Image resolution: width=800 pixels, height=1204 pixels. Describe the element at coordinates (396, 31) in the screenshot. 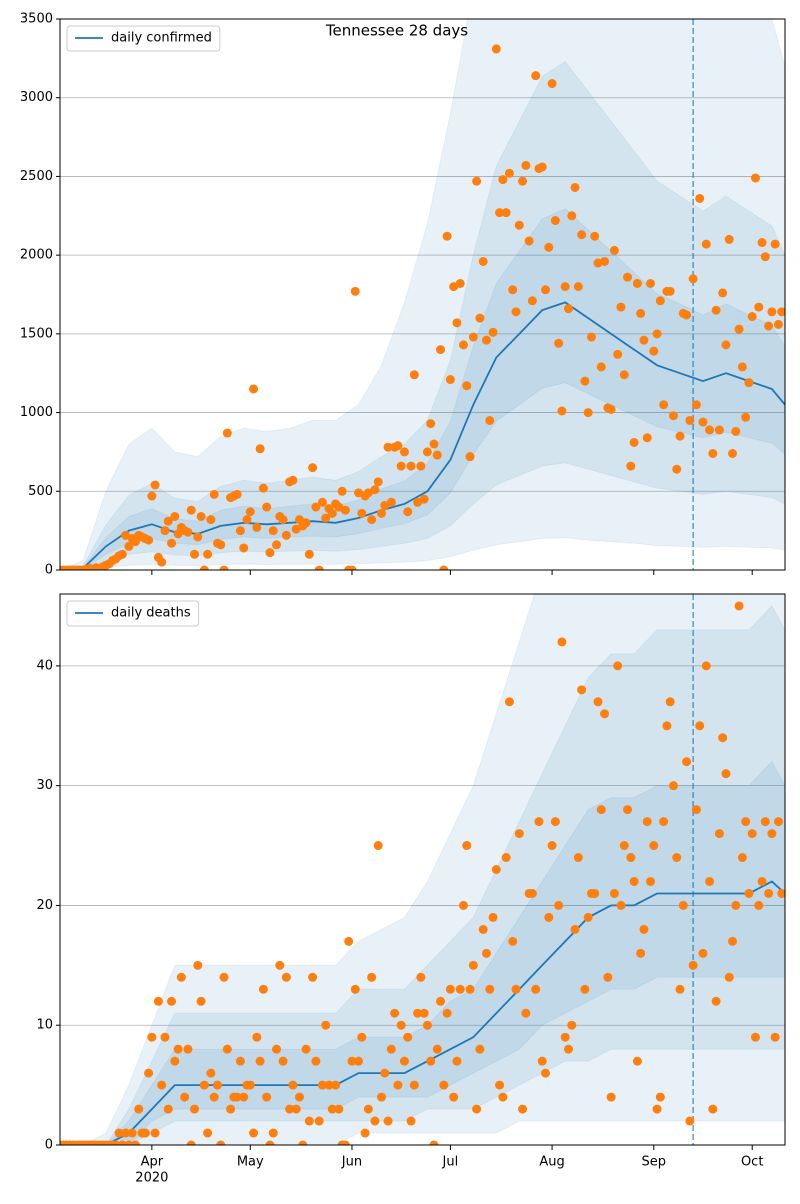

I see `chart-title: Tennessee 28 days` at that location.